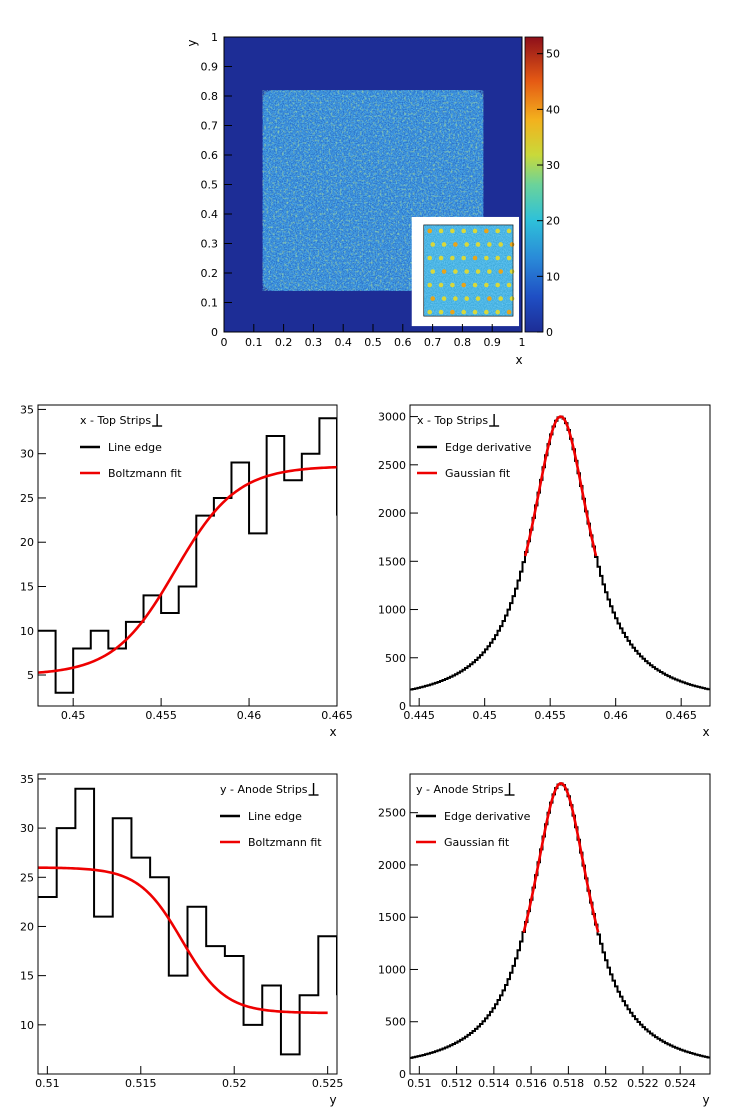 The height and width of the screenshot is (1110, 747). What do you see at coordinates (560, 553) in the screenshot?
I see `series-edge-derivative` at bounding box center [560, 553].